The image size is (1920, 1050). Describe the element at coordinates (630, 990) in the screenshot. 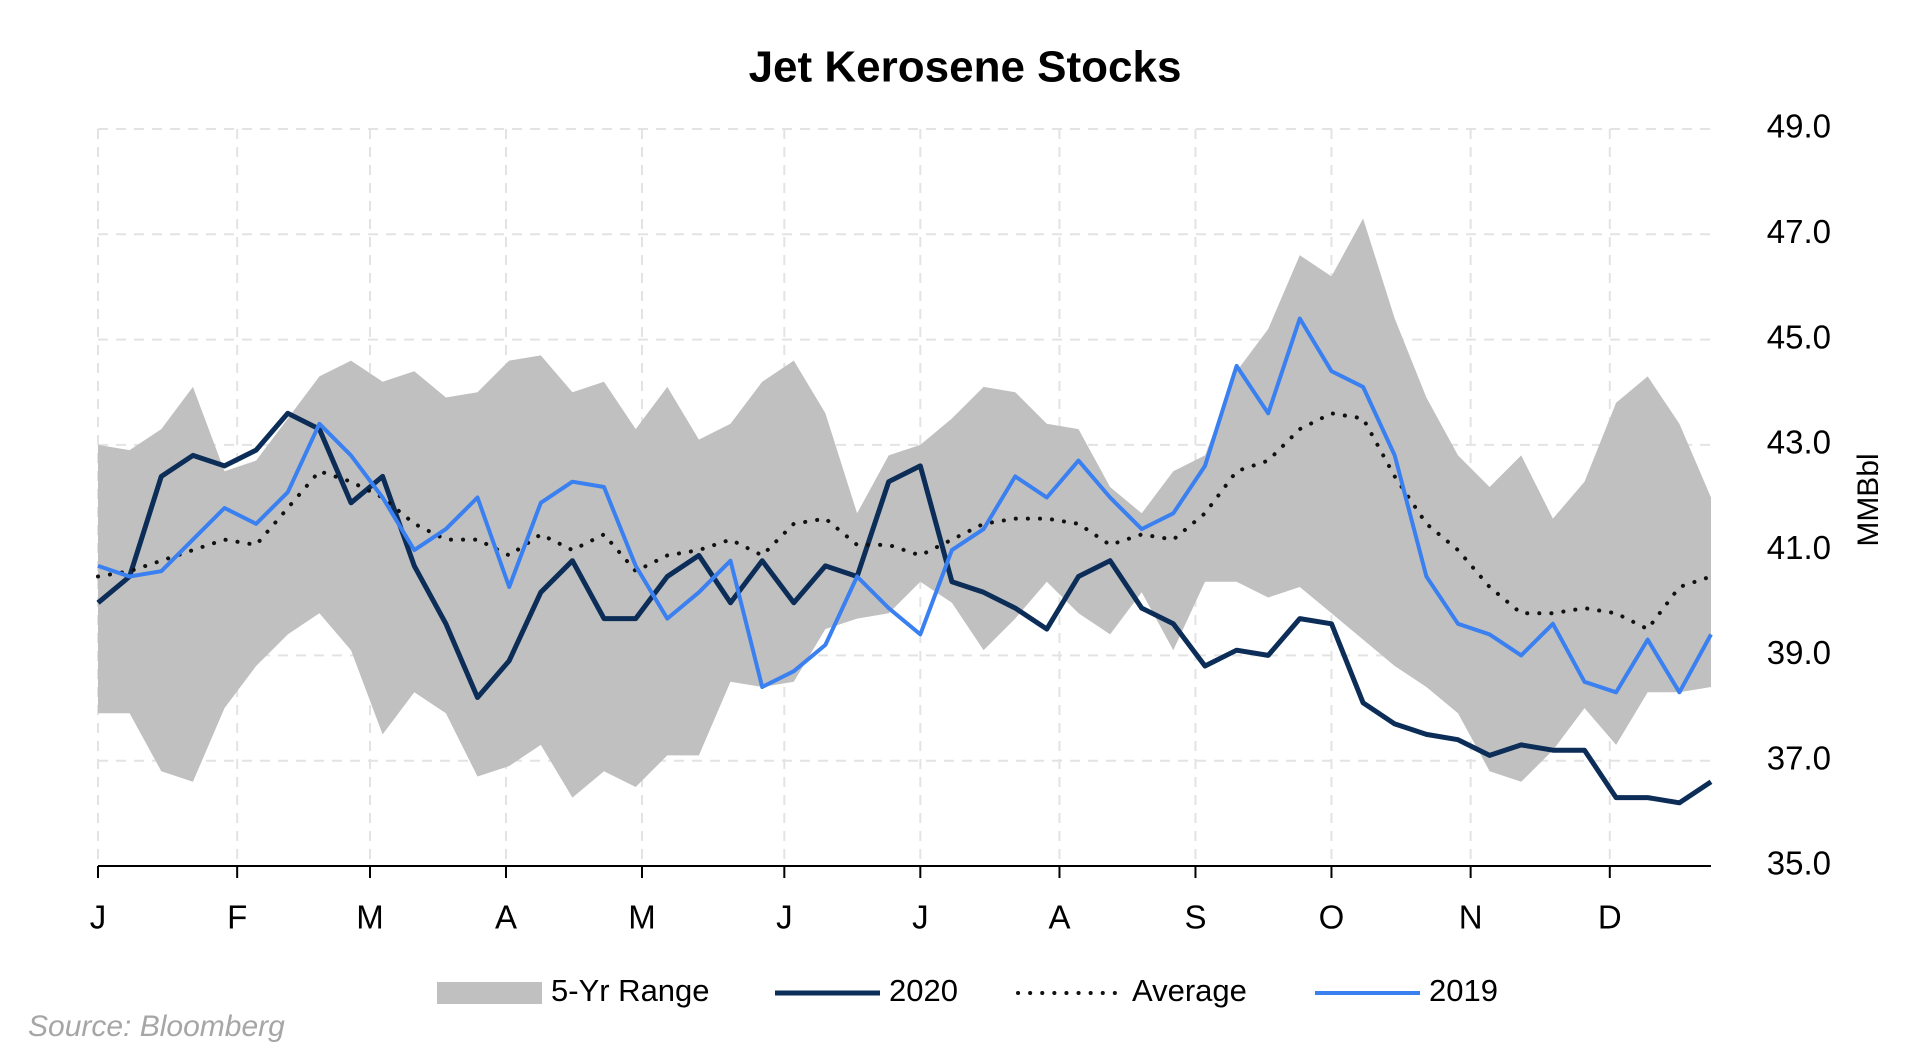

I see `legend-label: 5-Yr Range` at that location.